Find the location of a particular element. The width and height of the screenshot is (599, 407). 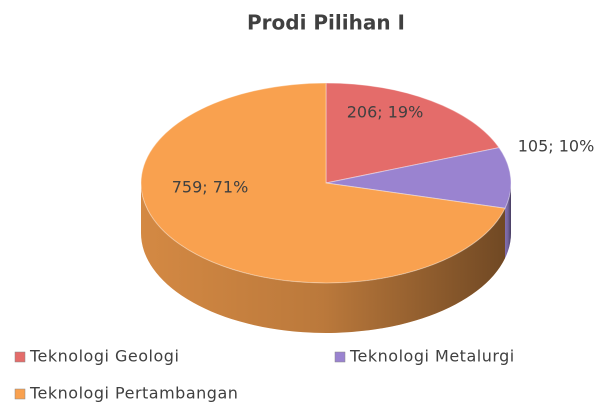

data-label: 206; 19% is located at coordinates (385, 112).